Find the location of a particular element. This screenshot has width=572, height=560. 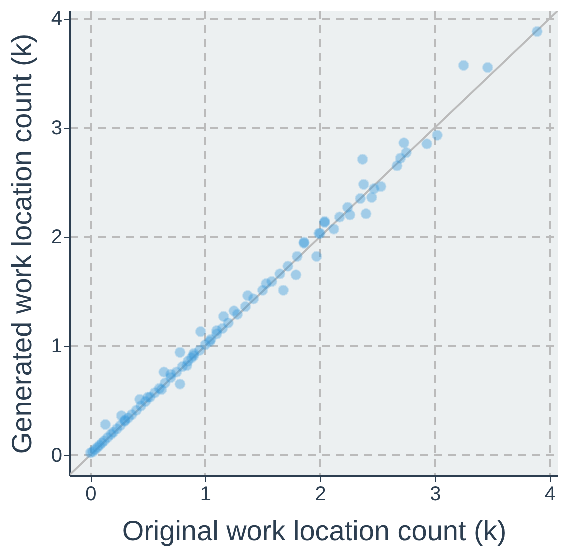

x-axis-title: Original work location count (k) is located at coordinates (314, 531).